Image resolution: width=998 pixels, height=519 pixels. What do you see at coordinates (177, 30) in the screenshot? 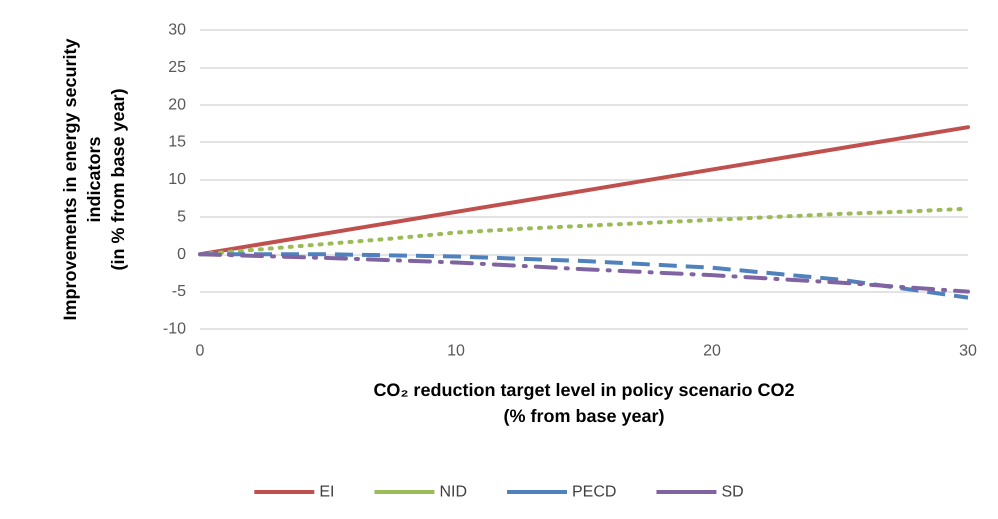
I see `y-tick-label: 30` at bounding box center [177, 30].